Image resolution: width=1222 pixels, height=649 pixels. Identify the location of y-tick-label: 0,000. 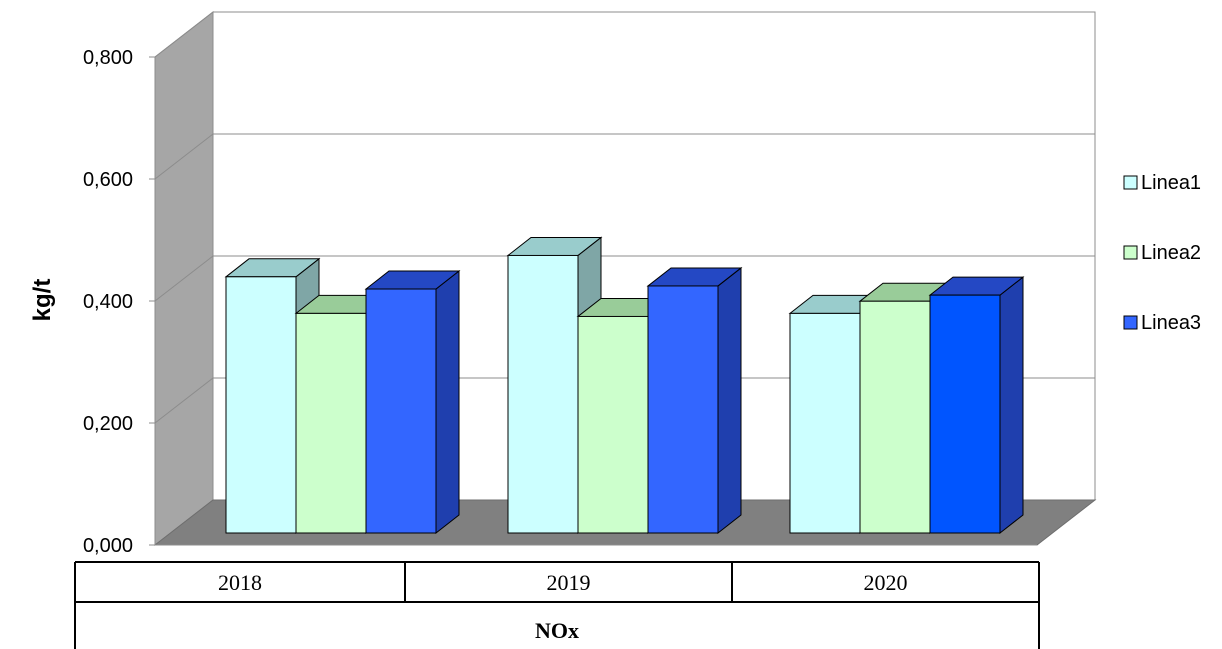
(108, 546).